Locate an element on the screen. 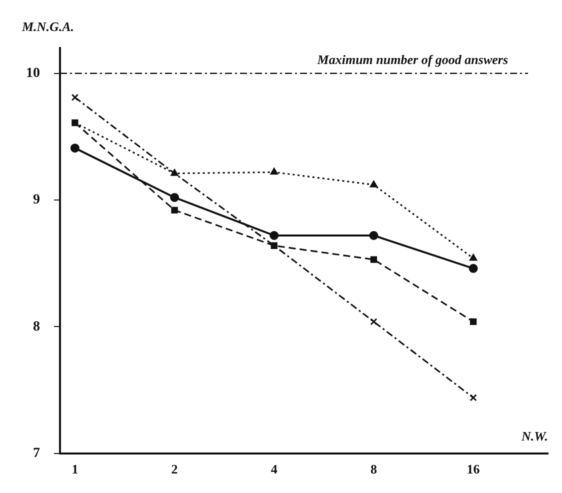 The width and height of the screenshot is (562, 493). y-tick-label: 10 is located at coordinates (33, 73).